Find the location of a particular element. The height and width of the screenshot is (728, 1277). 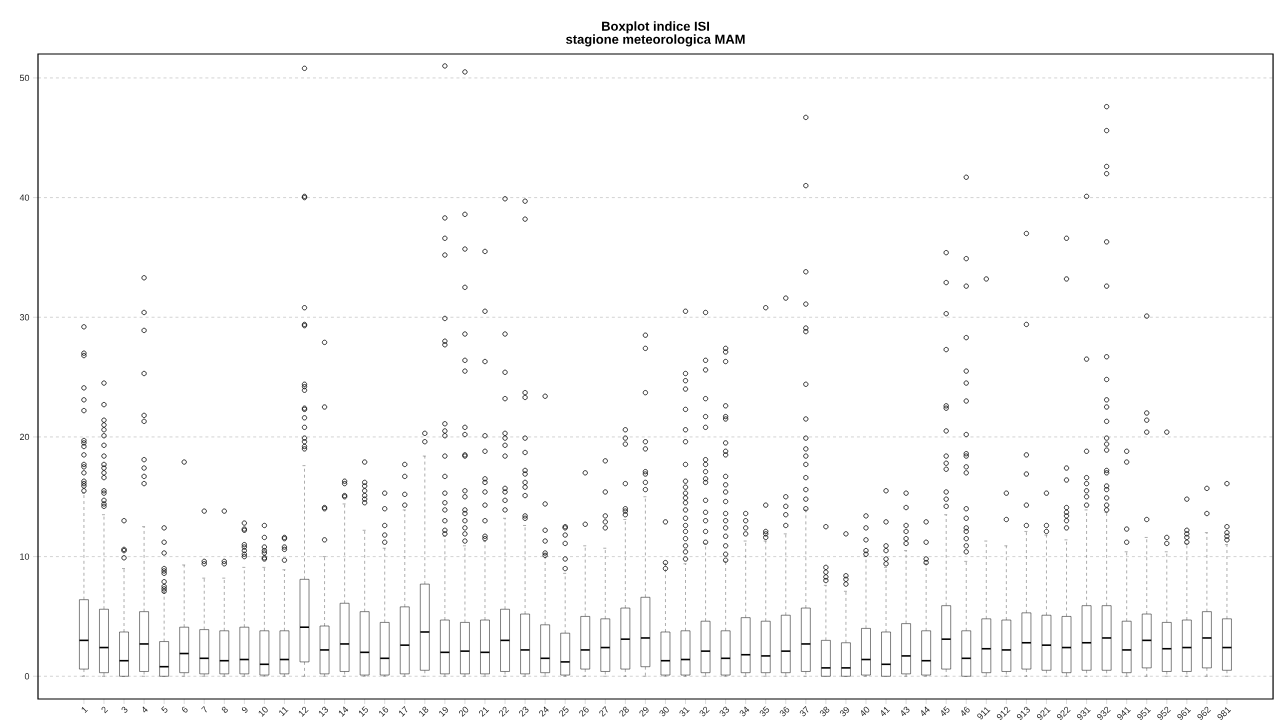

x-tick-label: 931 is located at coordinates (1084, 713).